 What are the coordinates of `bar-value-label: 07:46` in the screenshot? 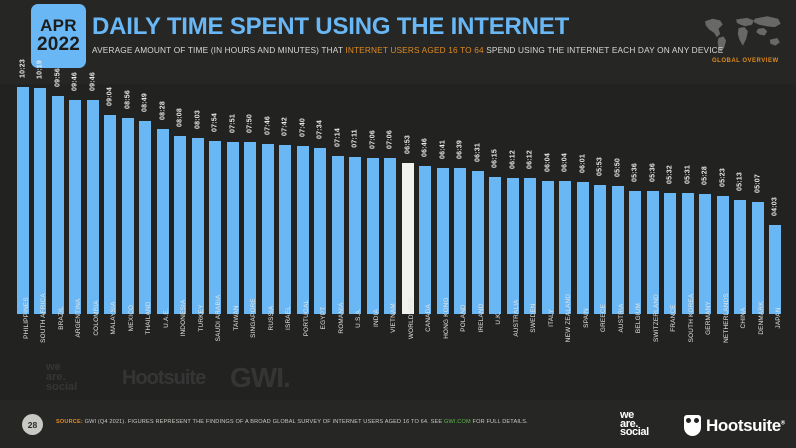 It's located at (268, 125).